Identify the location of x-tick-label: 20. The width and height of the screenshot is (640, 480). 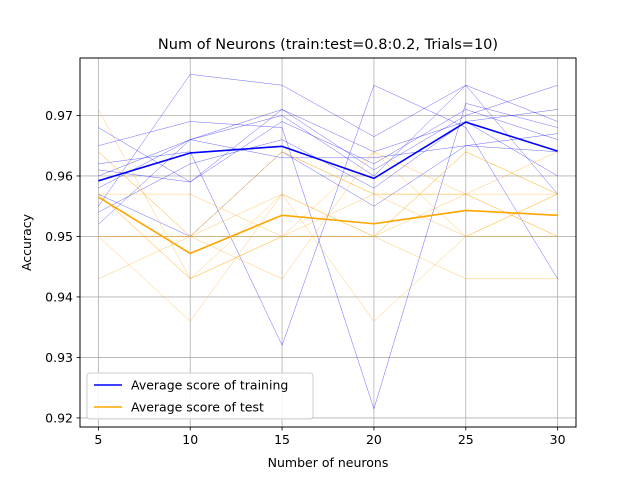
(374, 439).